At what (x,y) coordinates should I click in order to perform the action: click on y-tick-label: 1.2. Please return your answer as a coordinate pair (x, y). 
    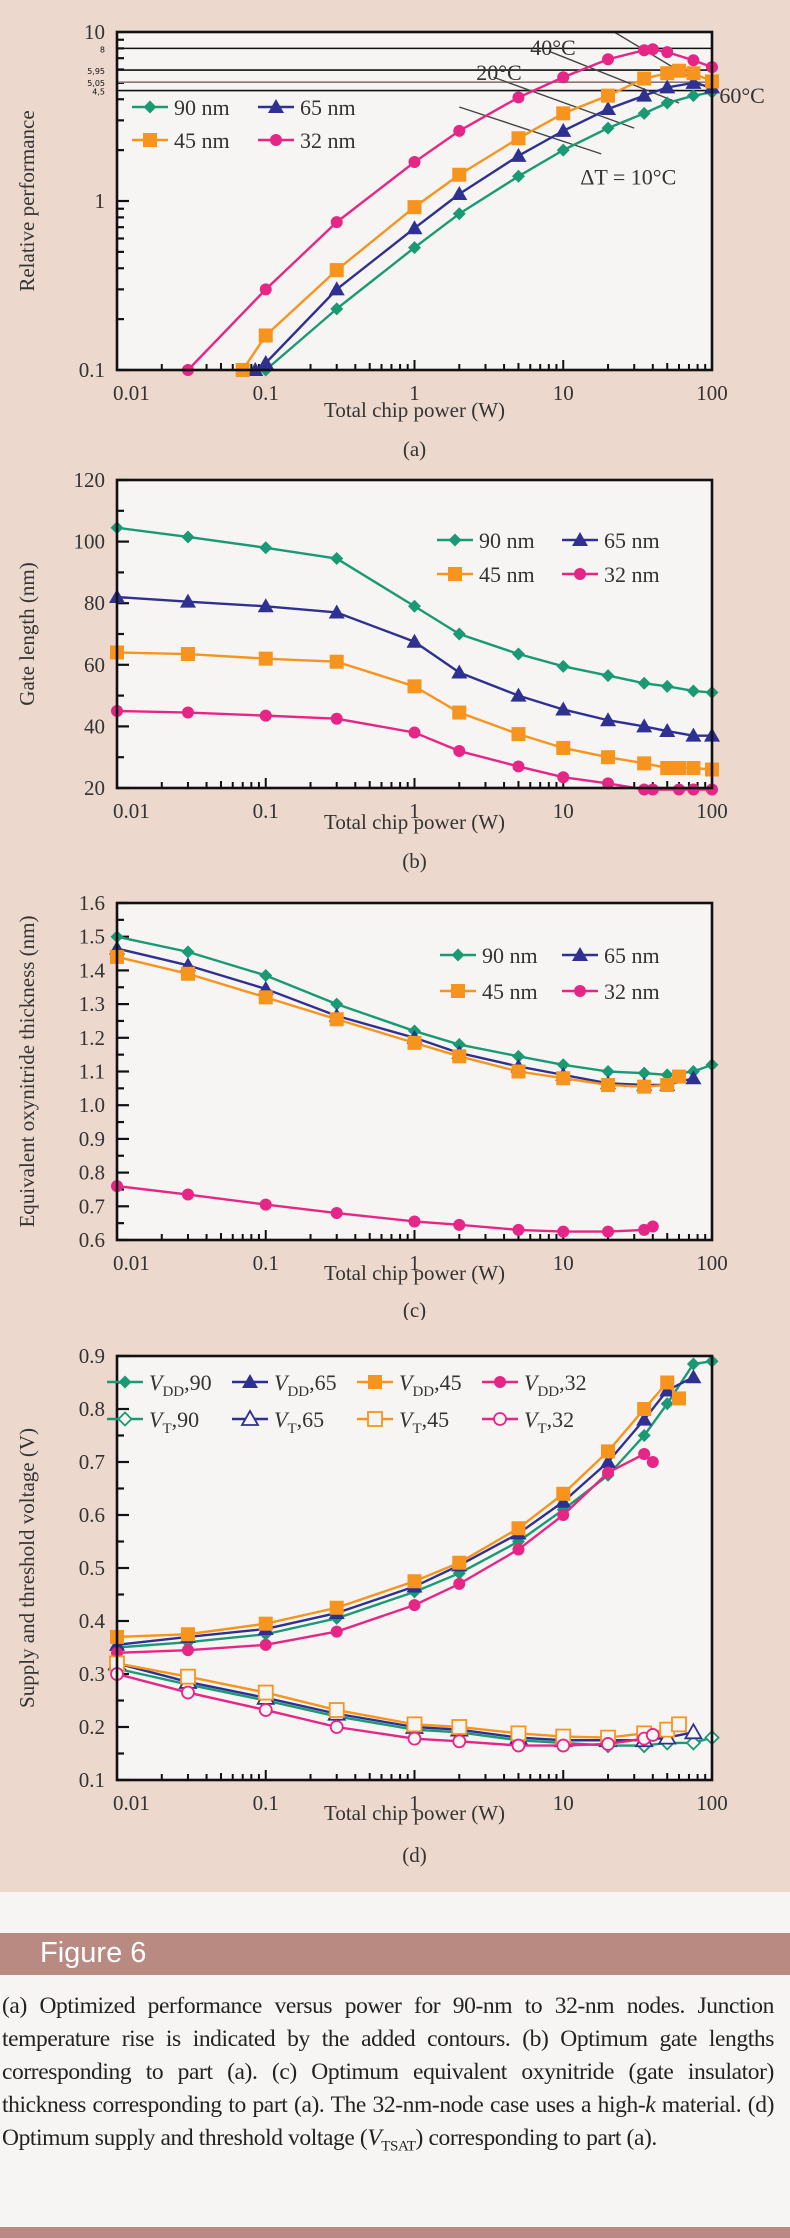
    Looking at the image, I should click on (92, 1038).